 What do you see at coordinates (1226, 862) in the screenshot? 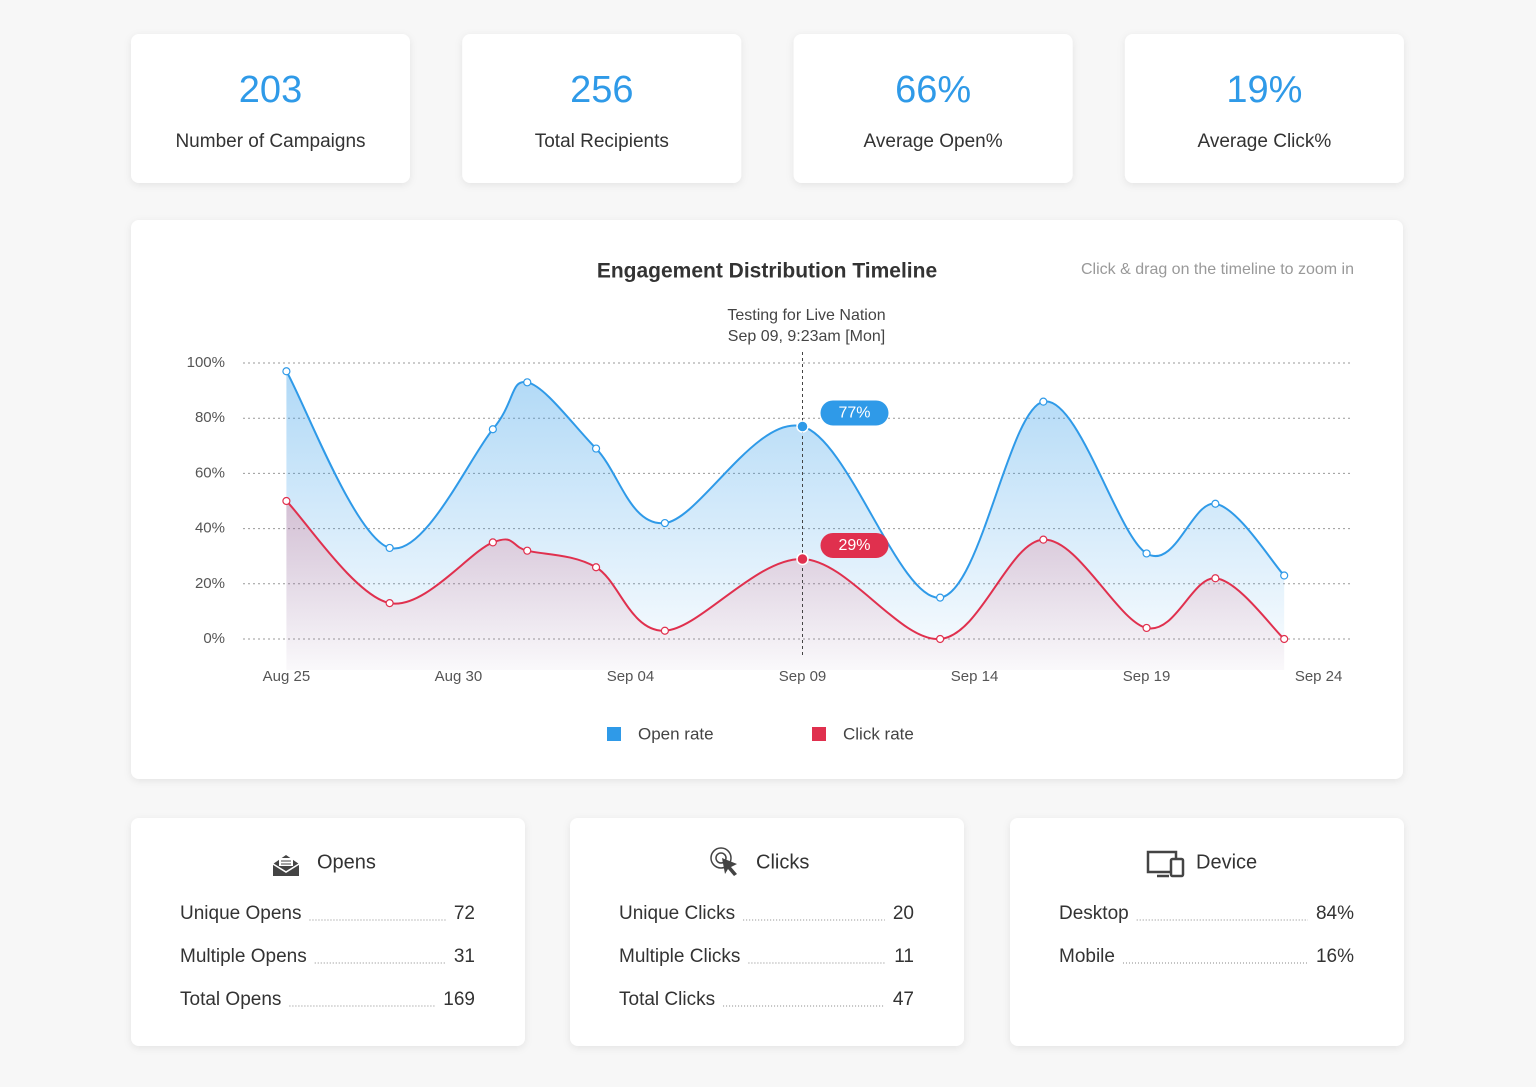
I see `panel-title: Device` at bounding box center [1226, 862].